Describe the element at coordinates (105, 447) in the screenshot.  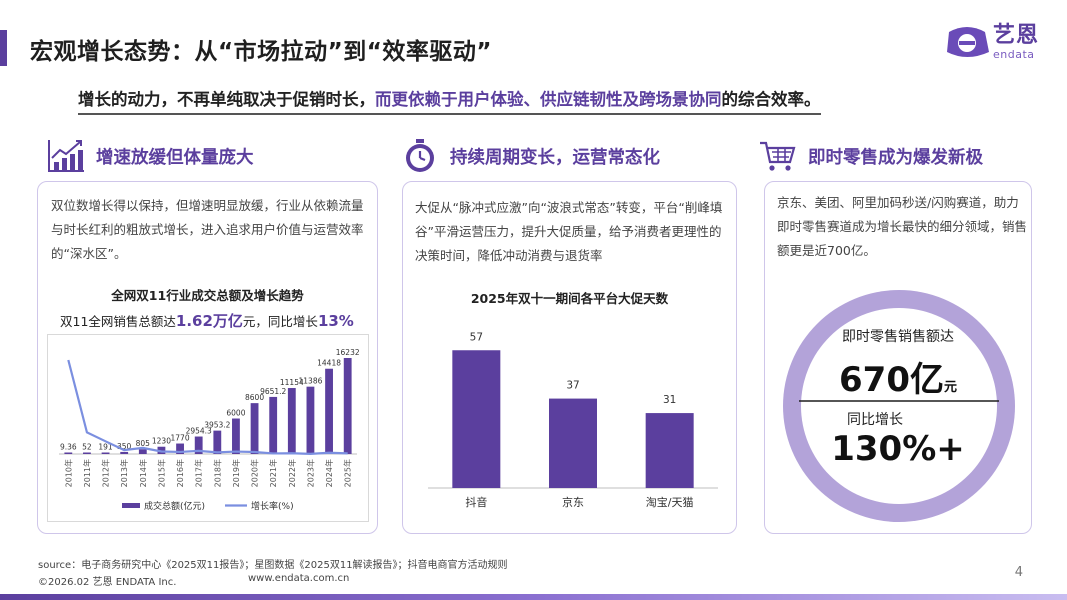
I see `gmv-bar-label: 191` at that location.